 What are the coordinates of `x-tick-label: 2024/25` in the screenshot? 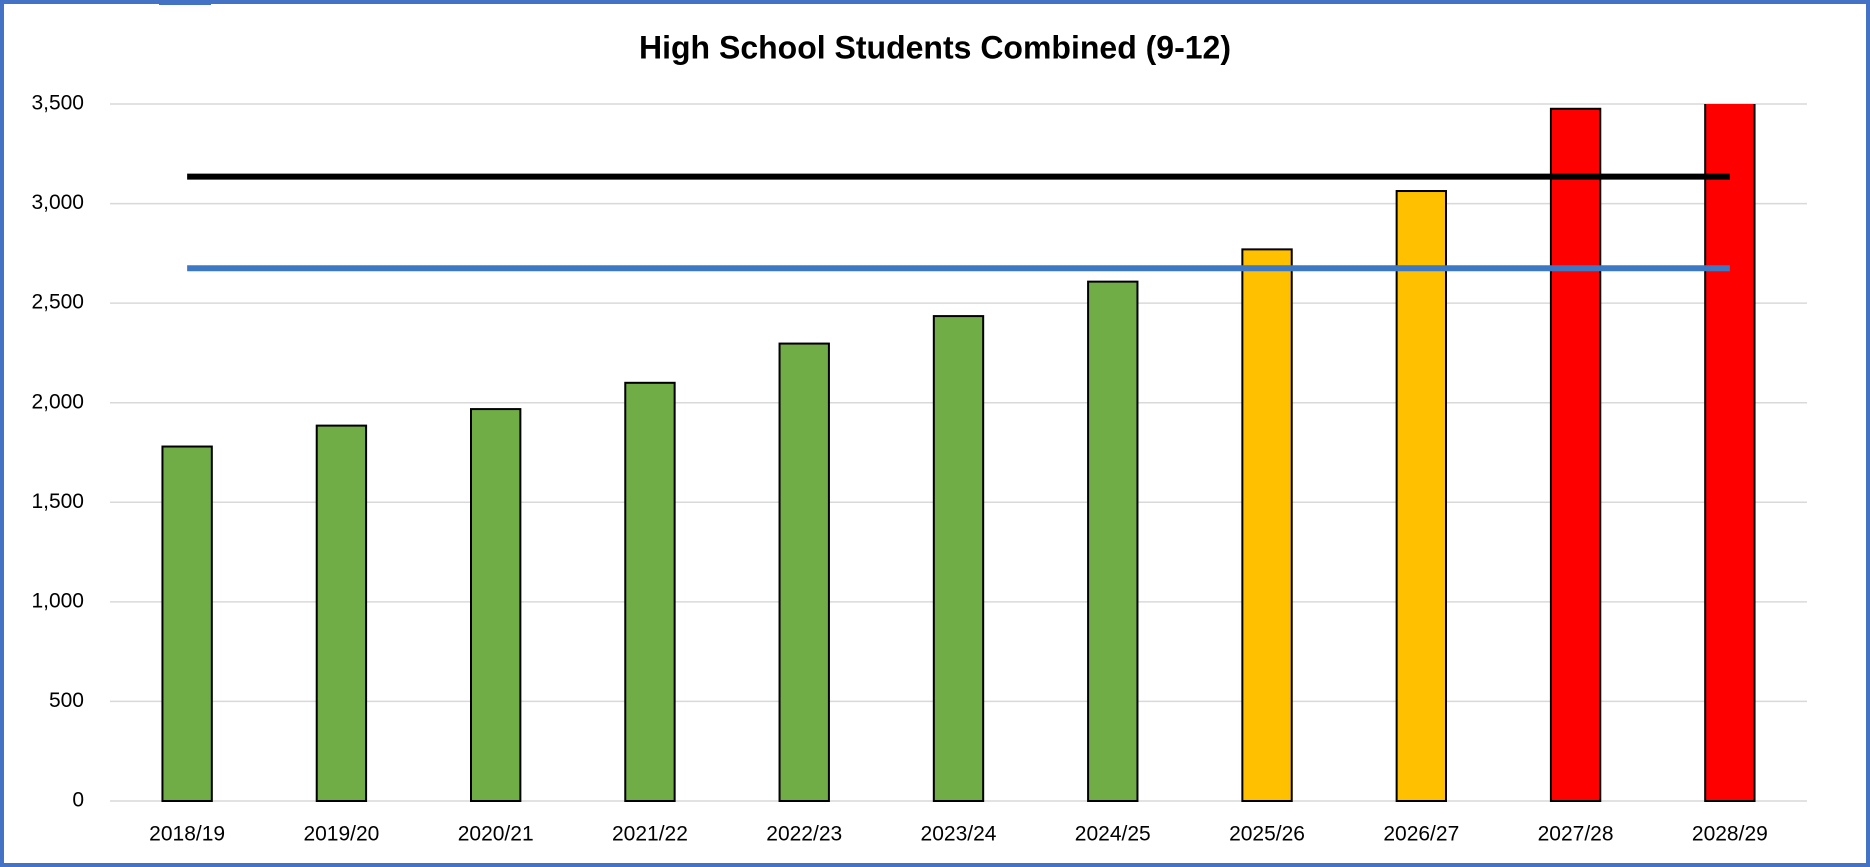 It's located at (1113, 834).